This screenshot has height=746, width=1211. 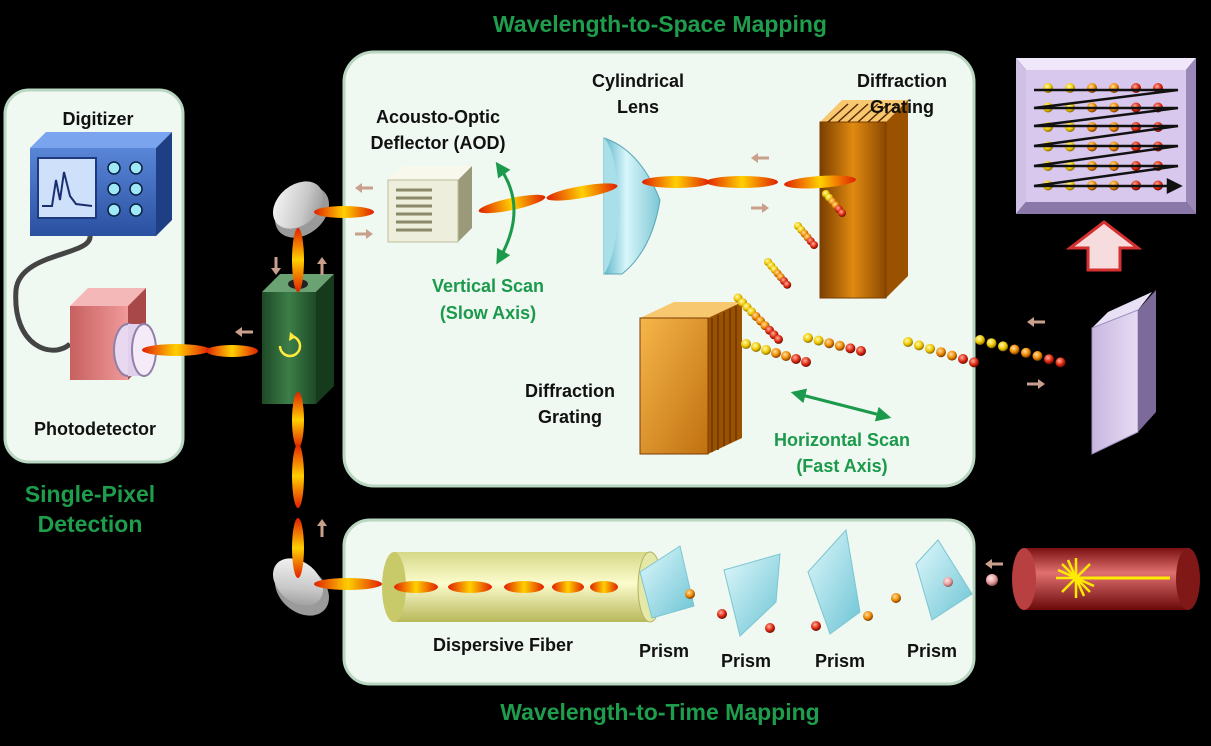 I want to click on cable, so click(x=53, y=294).